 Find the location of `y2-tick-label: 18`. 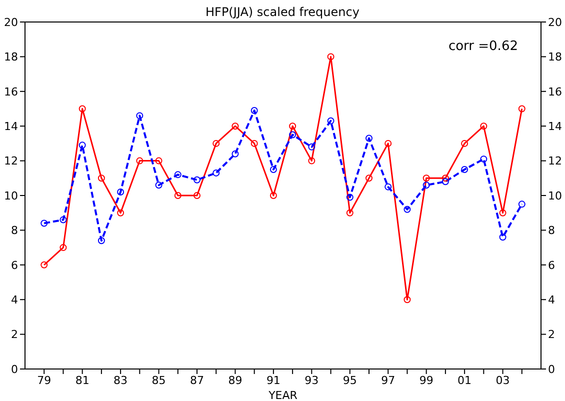

y2-tick-label: 18 is located at coordinates (555, 57).